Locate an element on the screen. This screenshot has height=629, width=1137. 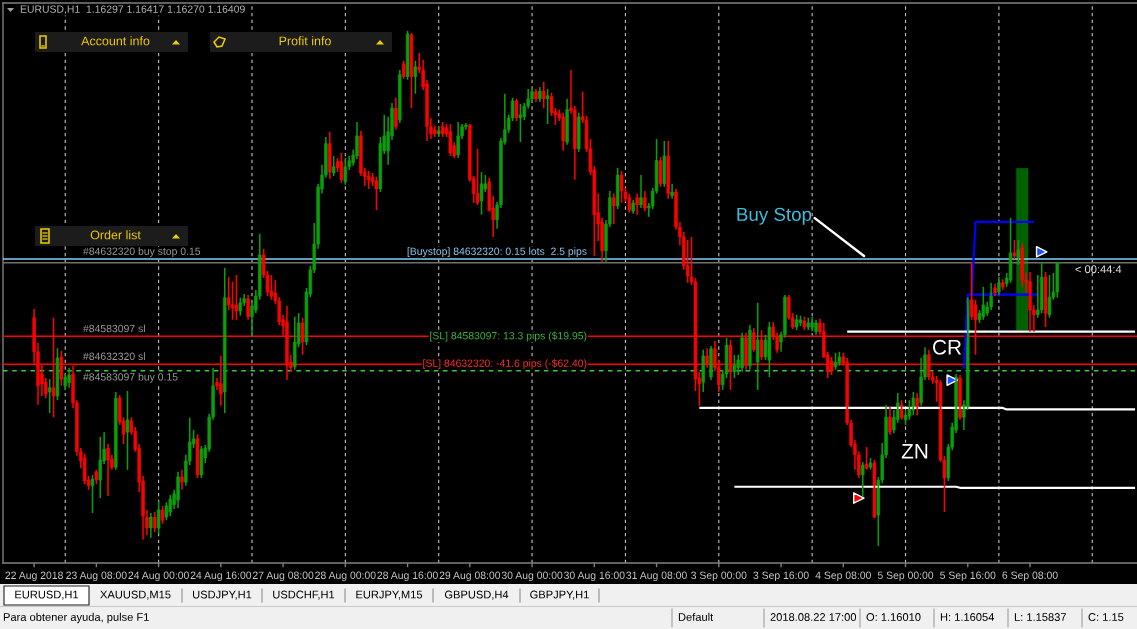
annotation: Order list is located at coordinates (115, 235).